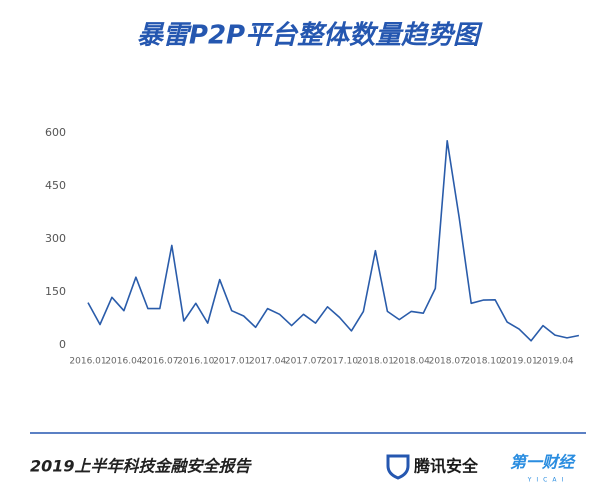  I want to click on y-tick-label: 300, so click(55, 238).